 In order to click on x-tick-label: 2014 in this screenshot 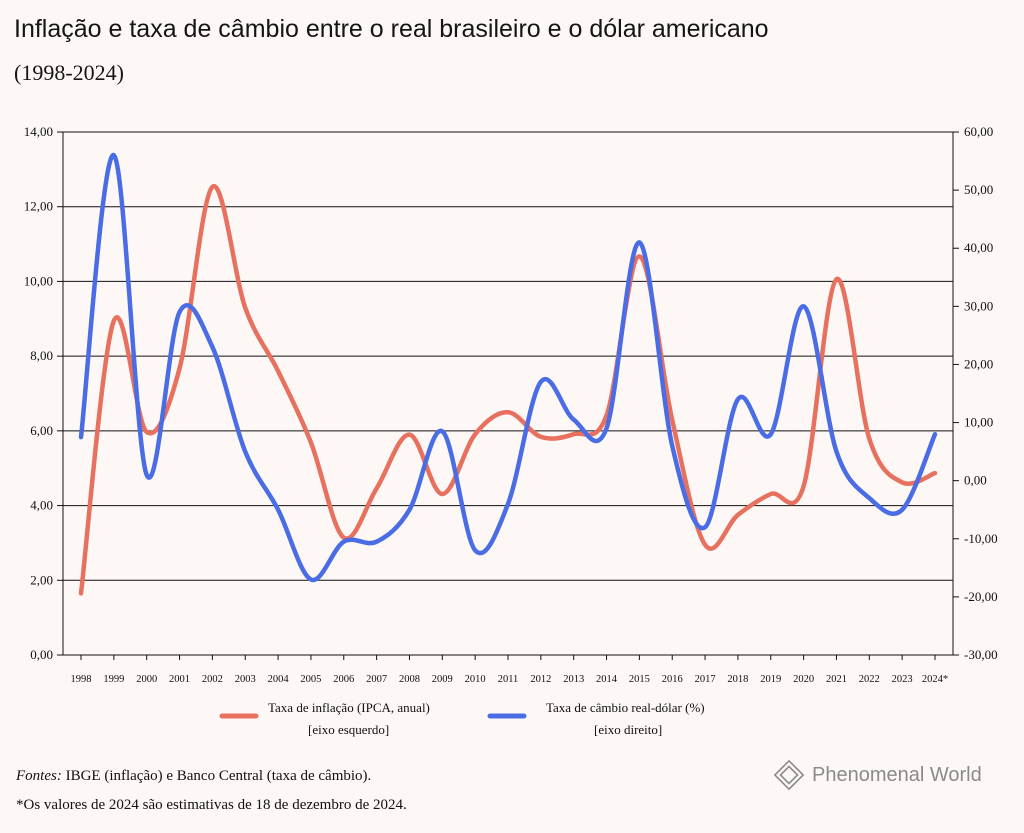, I will do `click(607, 679)`.